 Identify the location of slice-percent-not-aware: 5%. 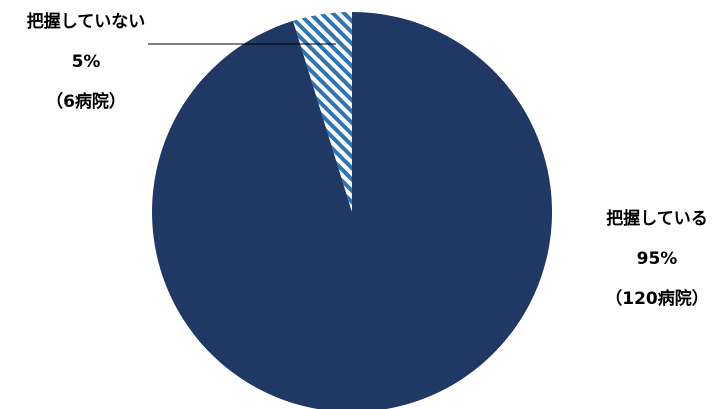
(86, 62).